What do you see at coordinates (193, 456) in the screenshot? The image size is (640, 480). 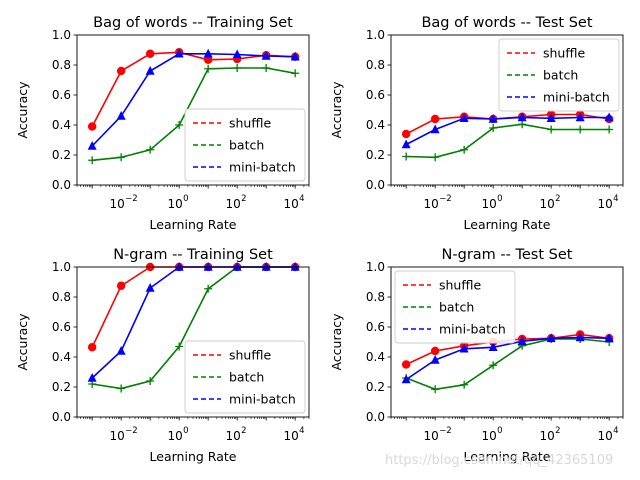 I see `x-axis-label: Learning Rate` at bounding box center [193, 456].